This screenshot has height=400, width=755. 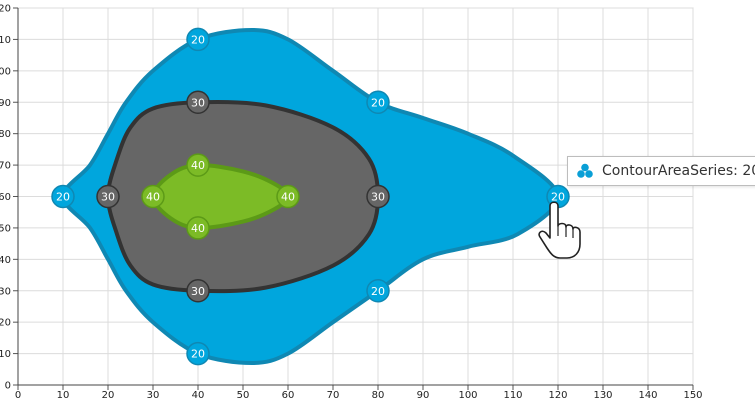 What do you see at coordinates (5, 40) in the screenshot?
I see `y-tick-label: 110` at bounding box center [5, 40].